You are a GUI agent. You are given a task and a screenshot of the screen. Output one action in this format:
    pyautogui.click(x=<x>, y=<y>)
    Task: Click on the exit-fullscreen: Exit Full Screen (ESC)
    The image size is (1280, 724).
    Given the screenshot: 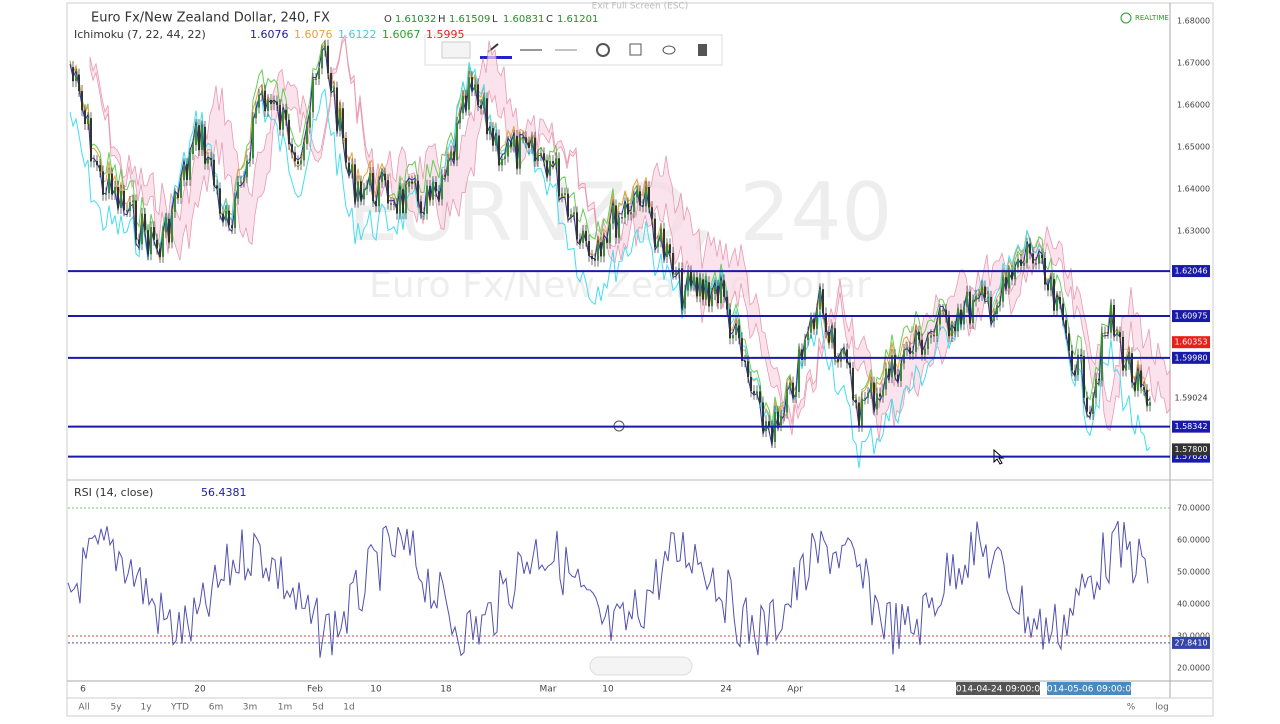 What is the action you would take?
    pyautogui.click(x=640, y=7)
    